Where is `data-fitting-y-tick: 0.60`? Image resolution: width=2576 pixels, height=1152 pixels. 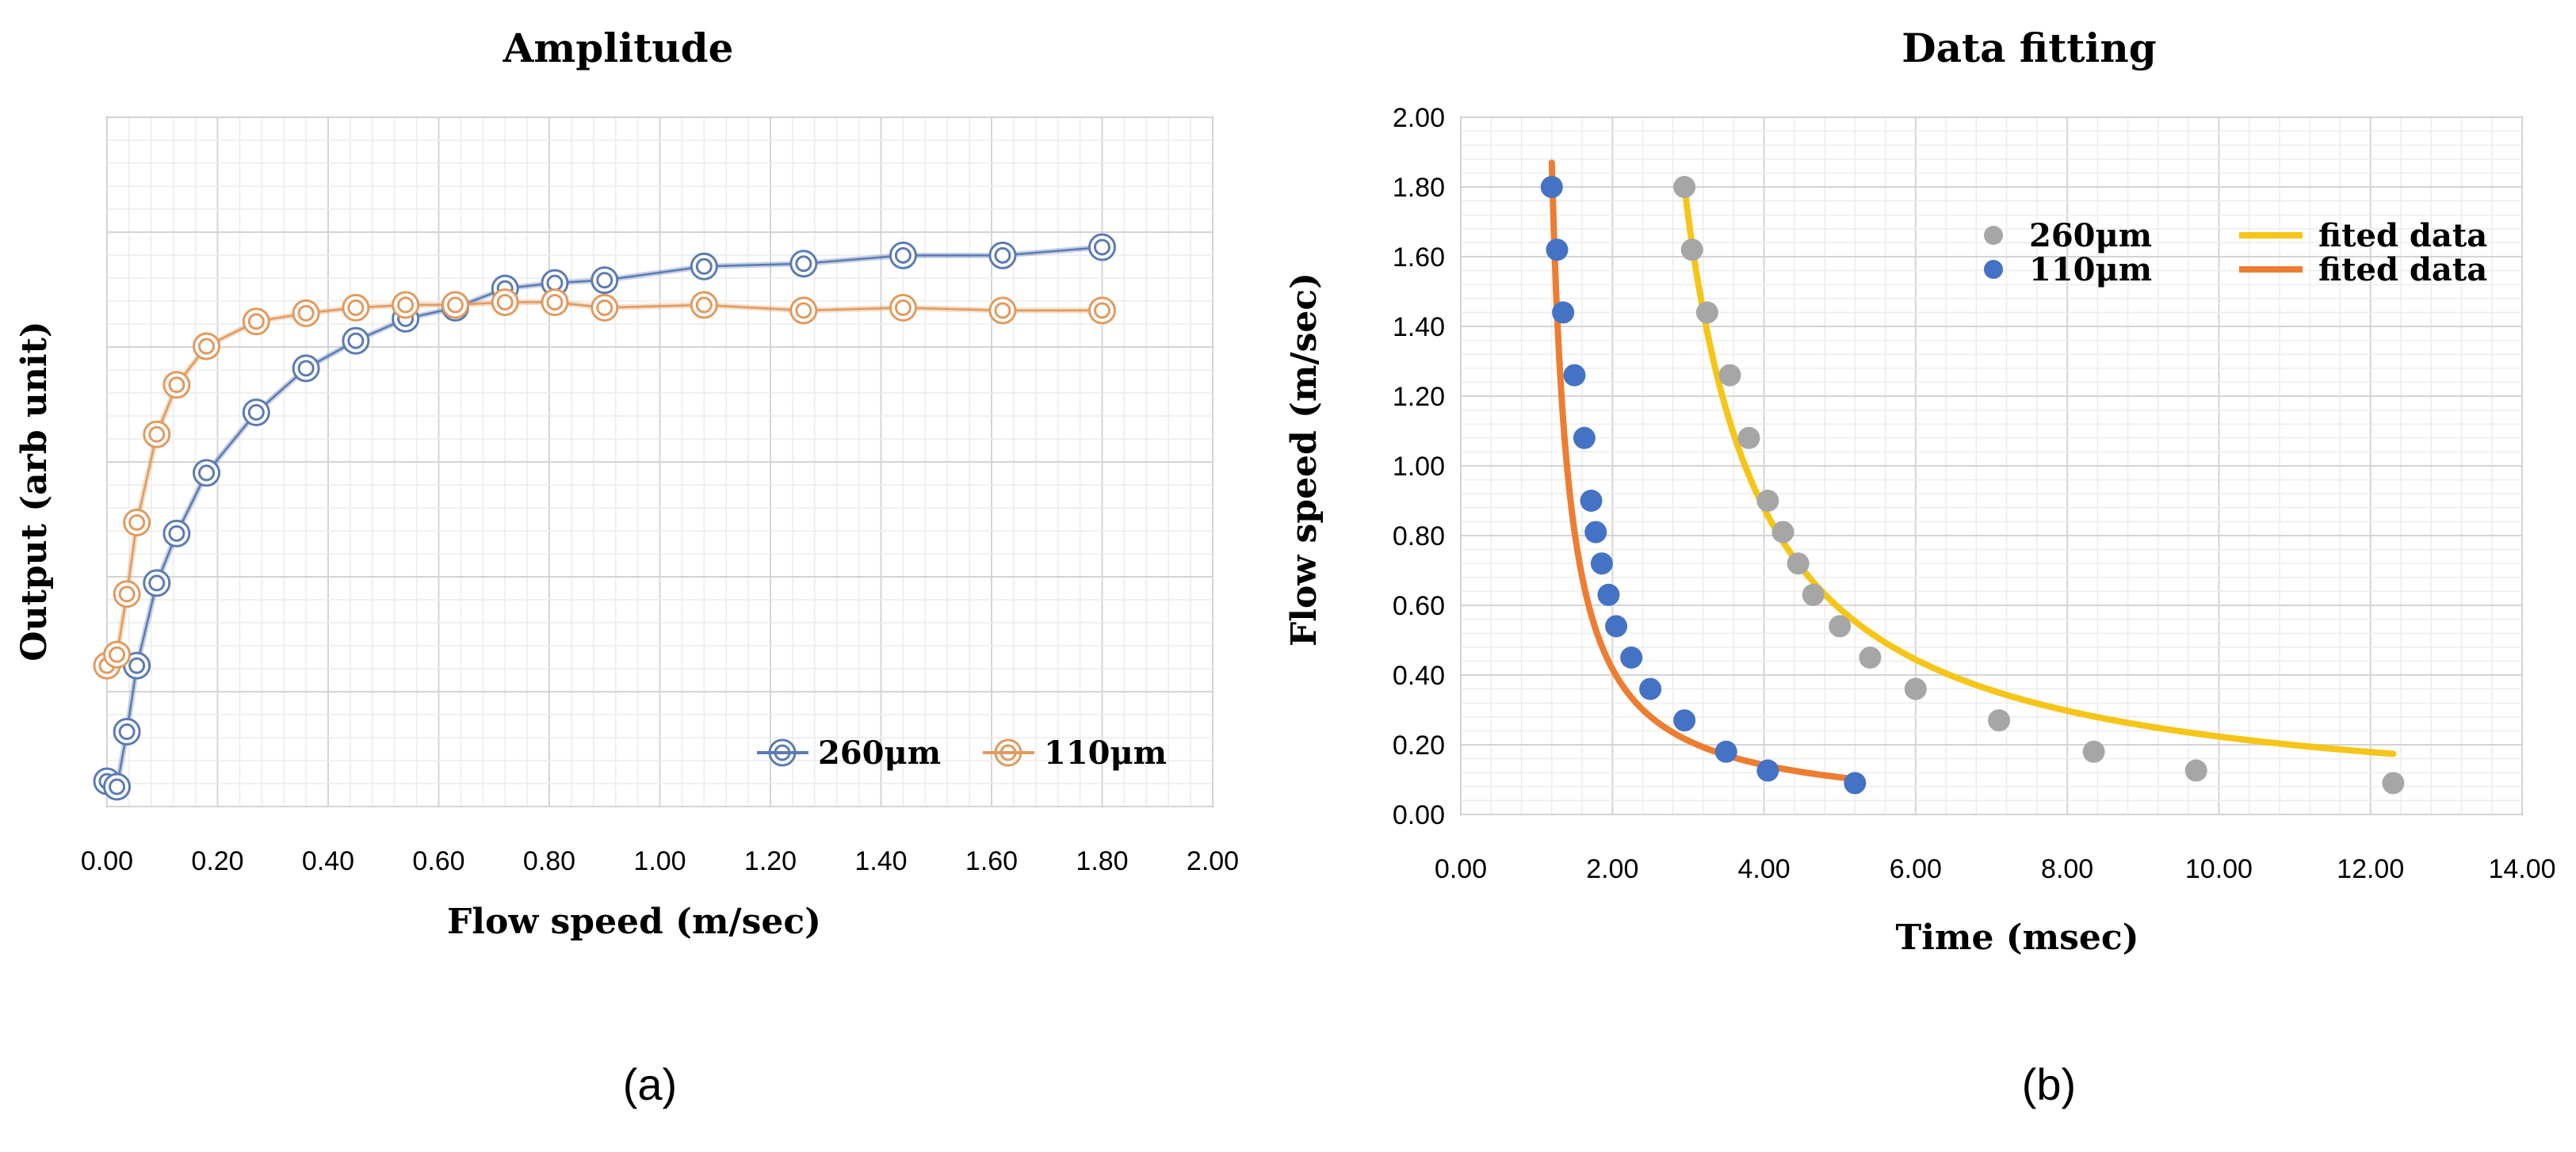
data-fitting-y-tick: 0.60 is located at coordinates (1419, 606).